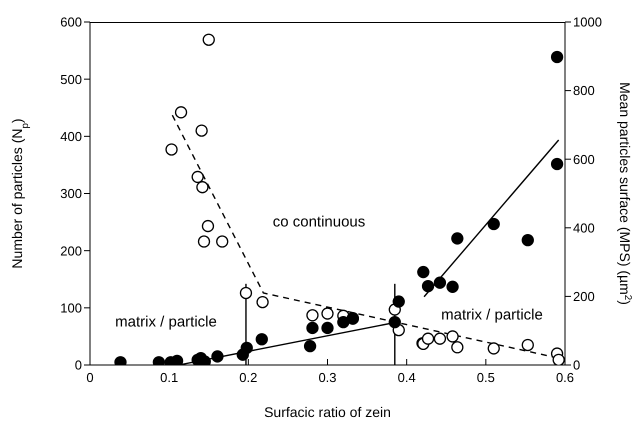 This screenshot has width=642, height=431. What do you see at coordinates (71, 79) in the screenshot?
I see `y-tick-label: 500` at bounding box center [71, 79].